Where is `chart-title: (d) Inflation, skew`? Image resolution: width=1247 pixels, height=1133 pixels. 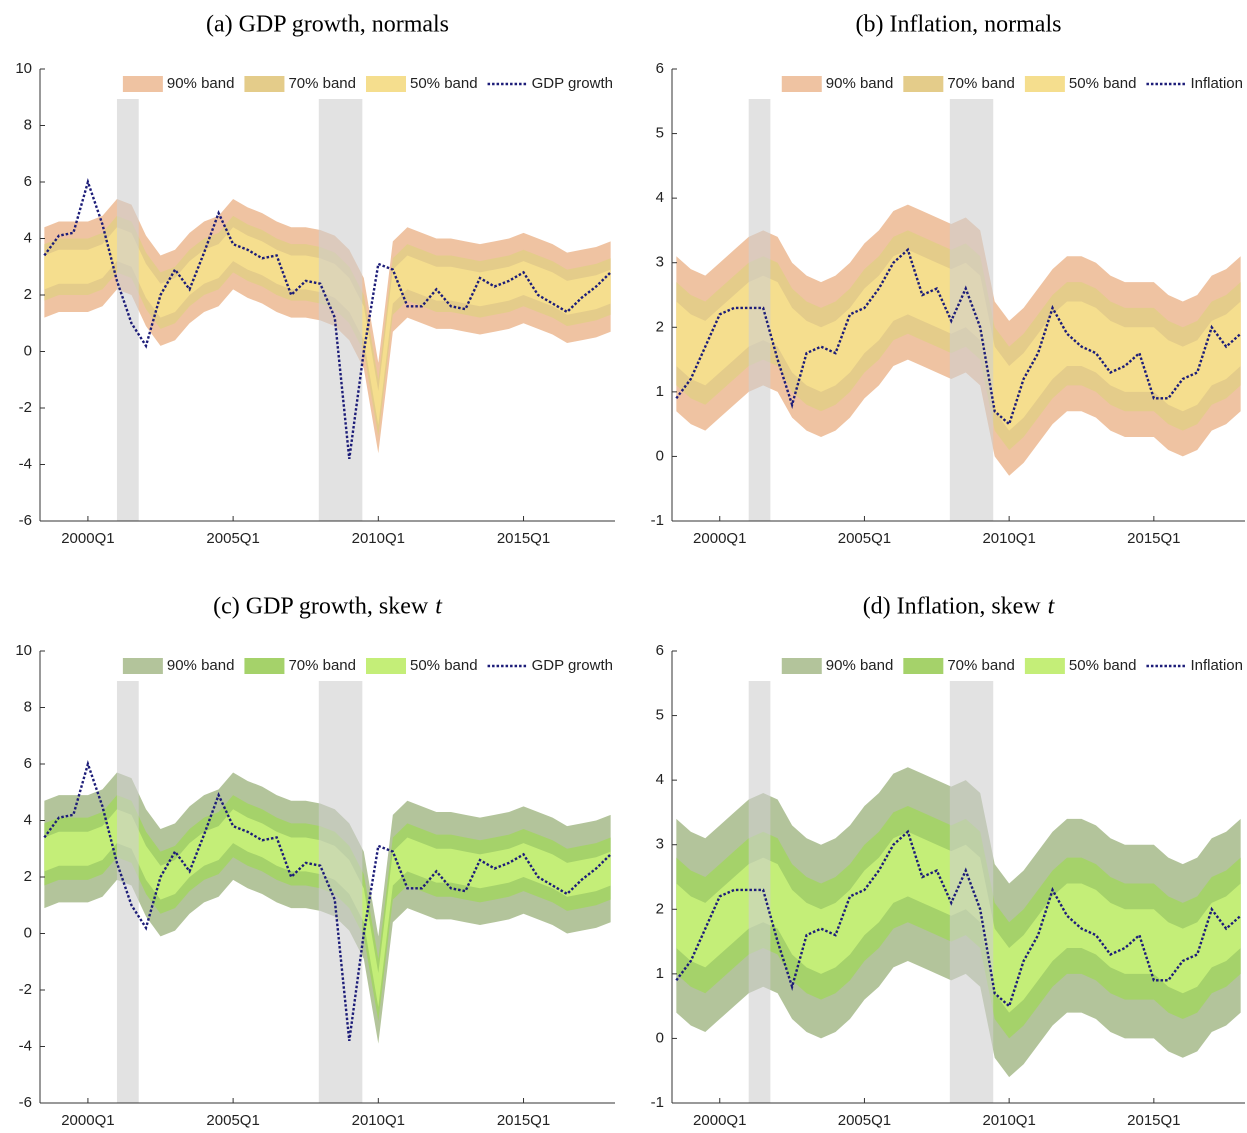 chart-title: (d) Inflation, skew is located at coordinates (952, 607).